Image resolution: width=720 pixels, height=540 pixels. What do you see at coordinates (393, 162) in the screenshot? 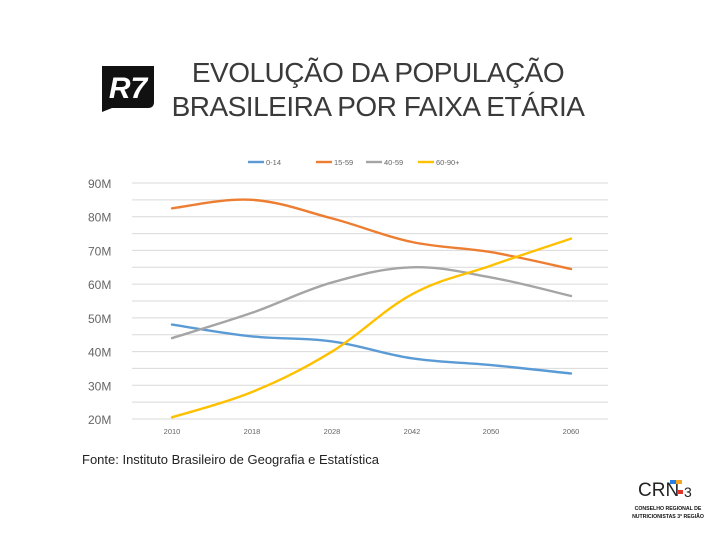
I see `legend-label-40-59: 40-59` at bounding box center [393, 162].